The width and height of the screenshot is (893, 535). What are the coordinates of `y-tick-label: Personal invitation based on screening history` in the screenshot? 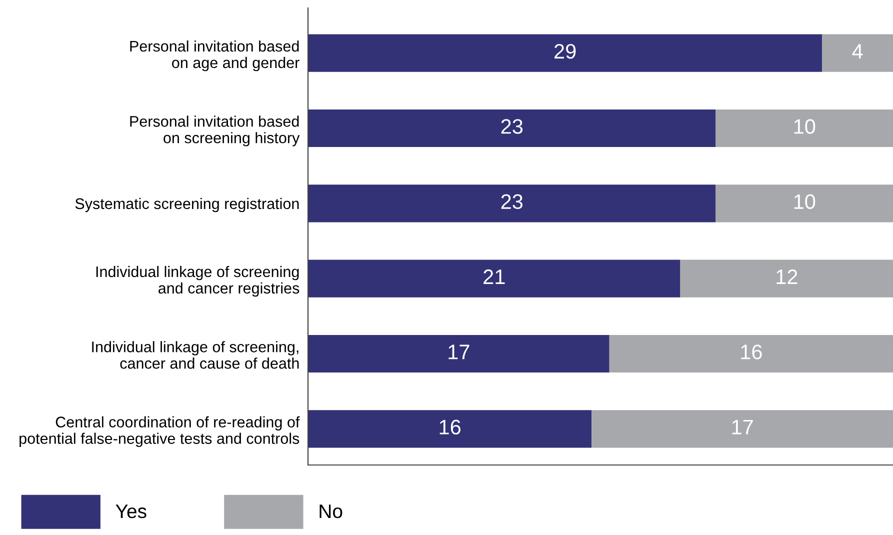 It's located at (215, 131).